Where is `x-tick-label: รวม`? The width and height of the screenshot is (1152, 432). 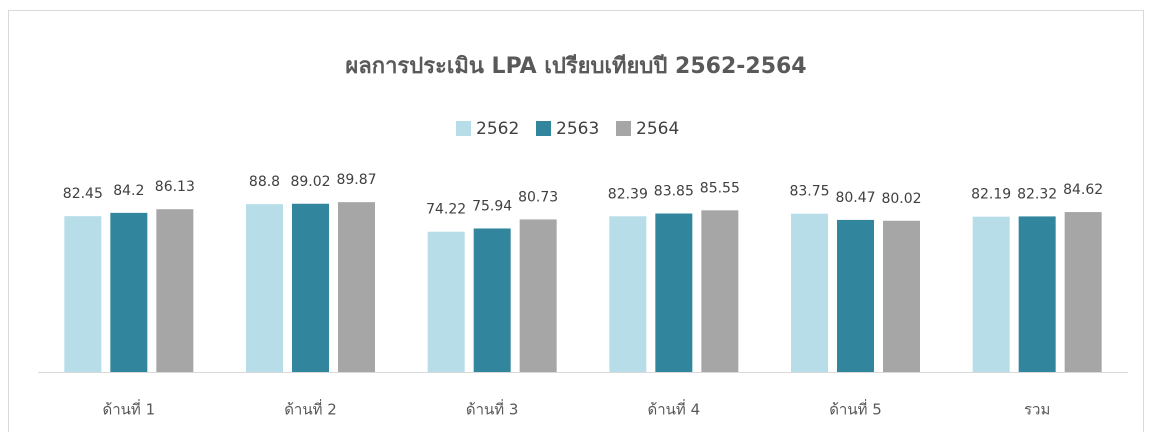
x-tick-label: รวม is located at coordinates (1037, 410).